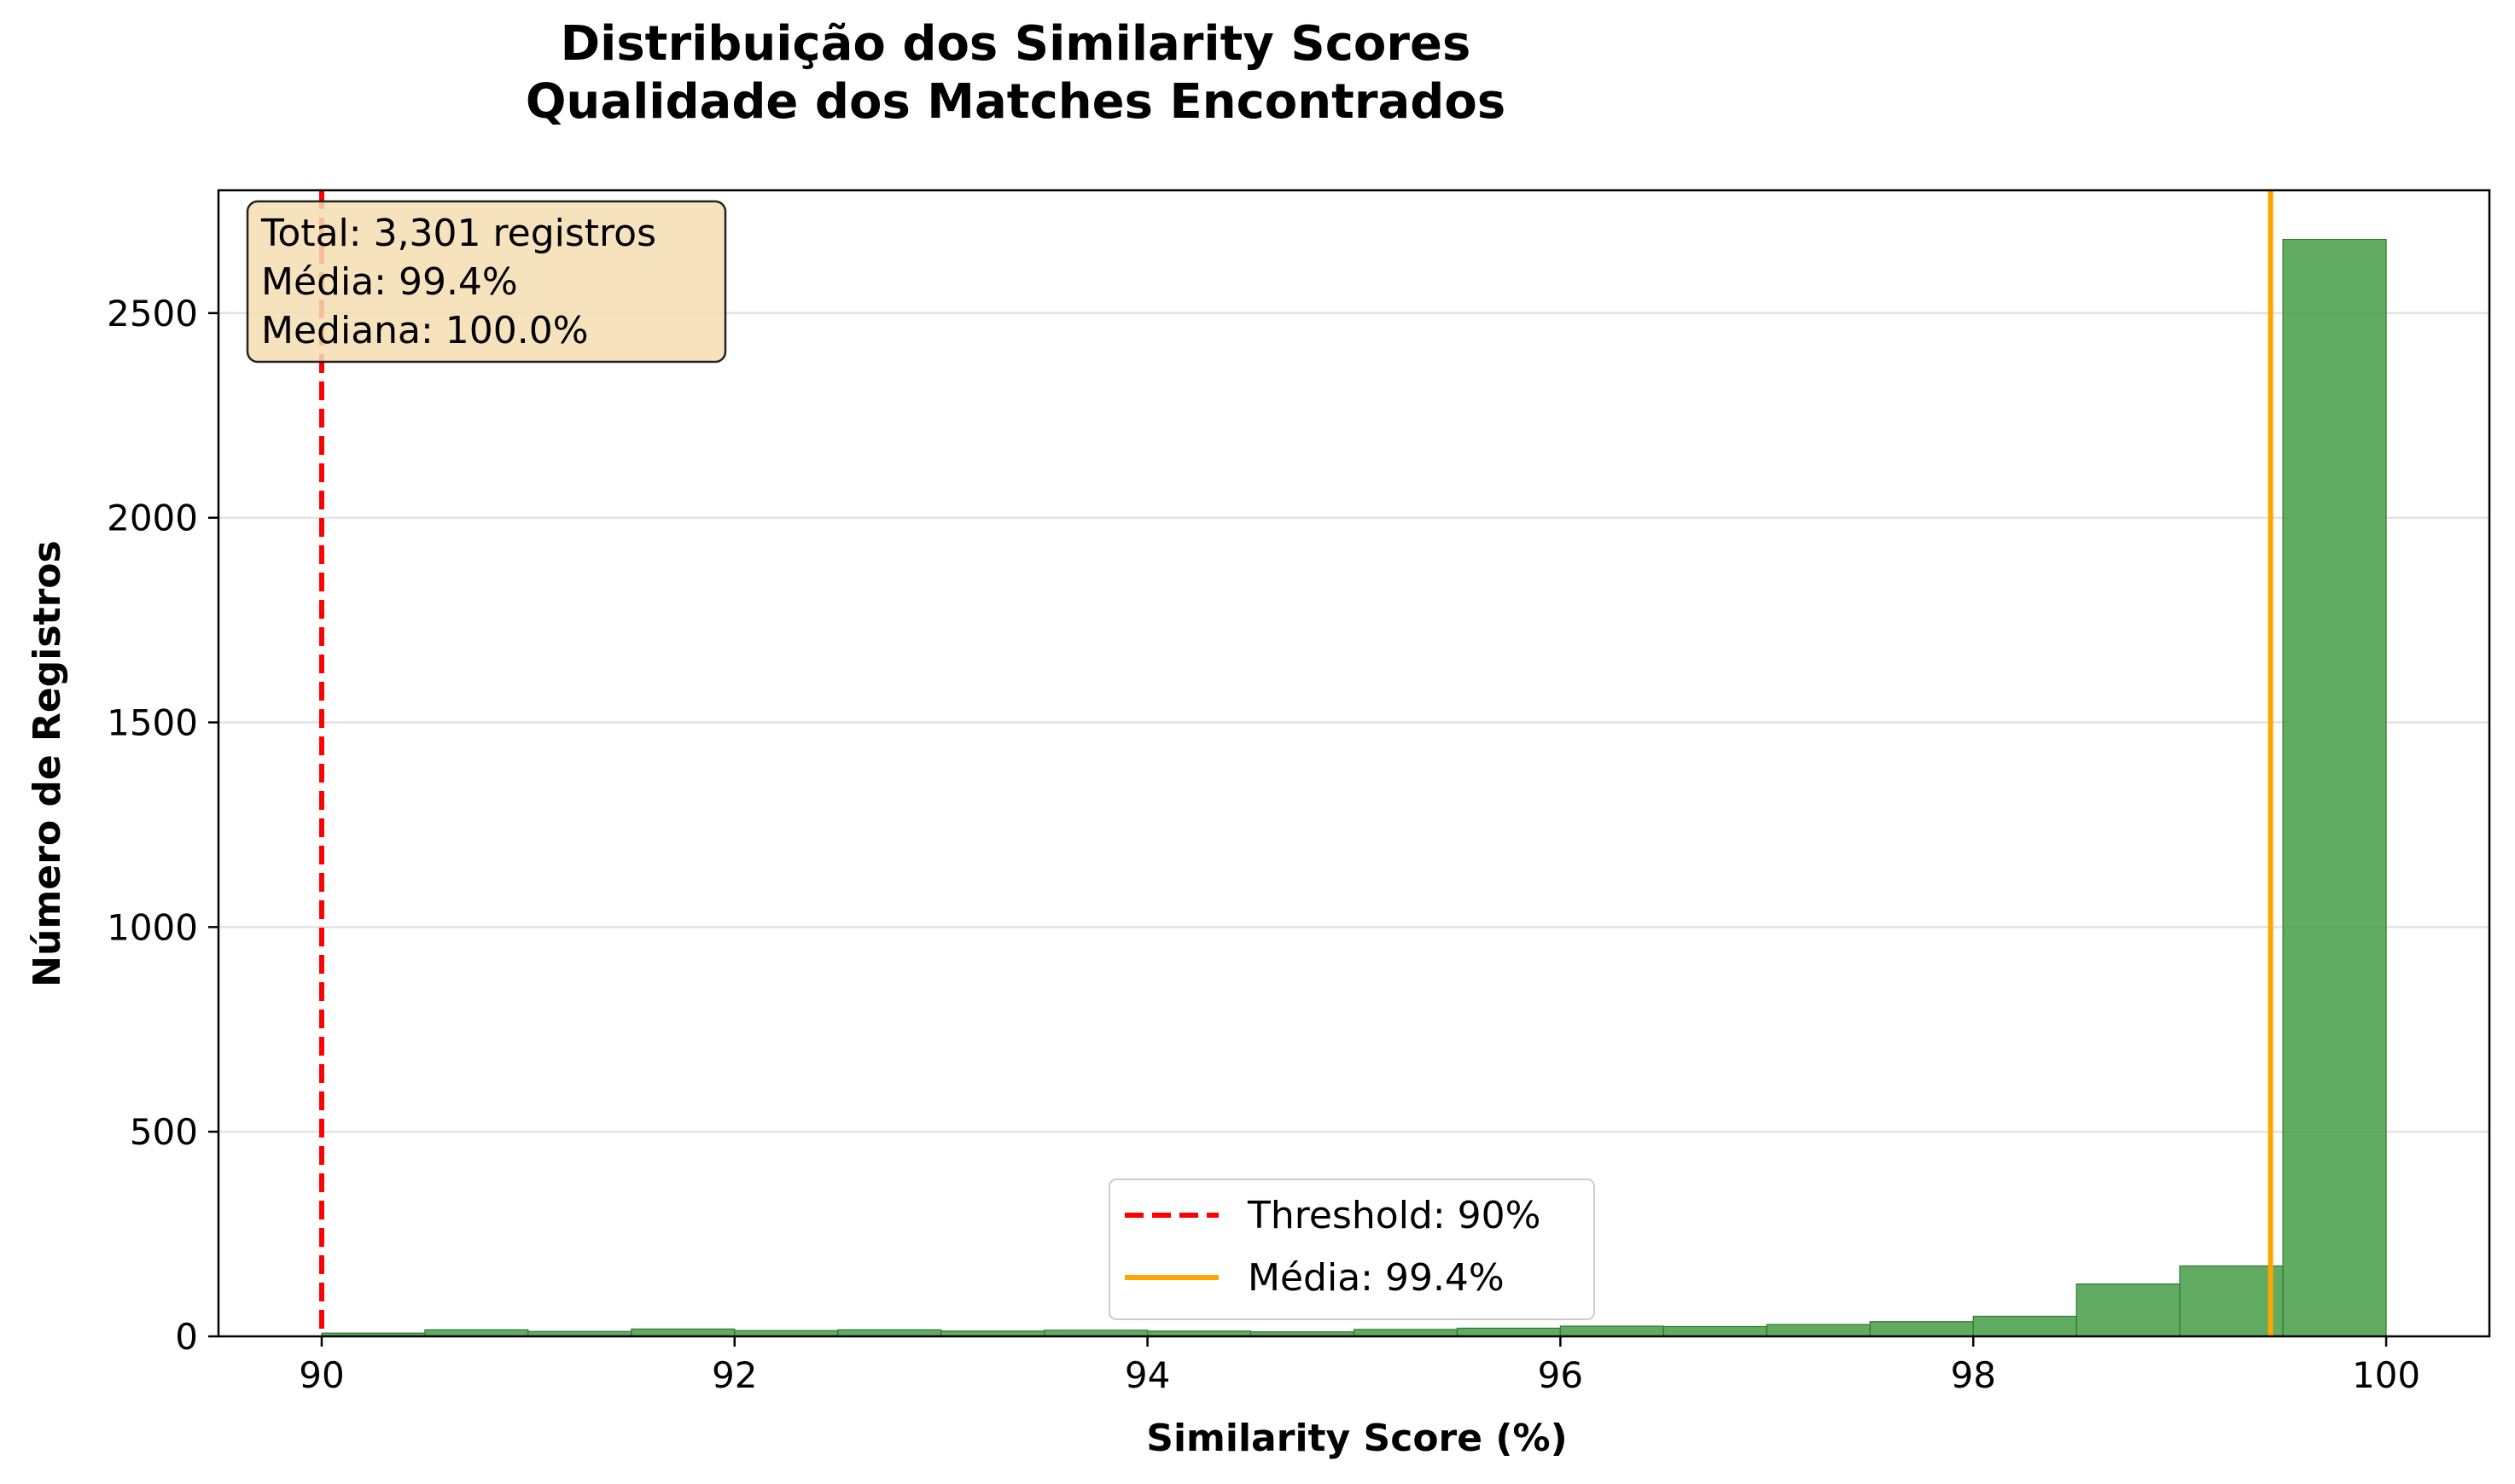  I want to click on x-tick-label-96: 96, so click(1560, 1375).